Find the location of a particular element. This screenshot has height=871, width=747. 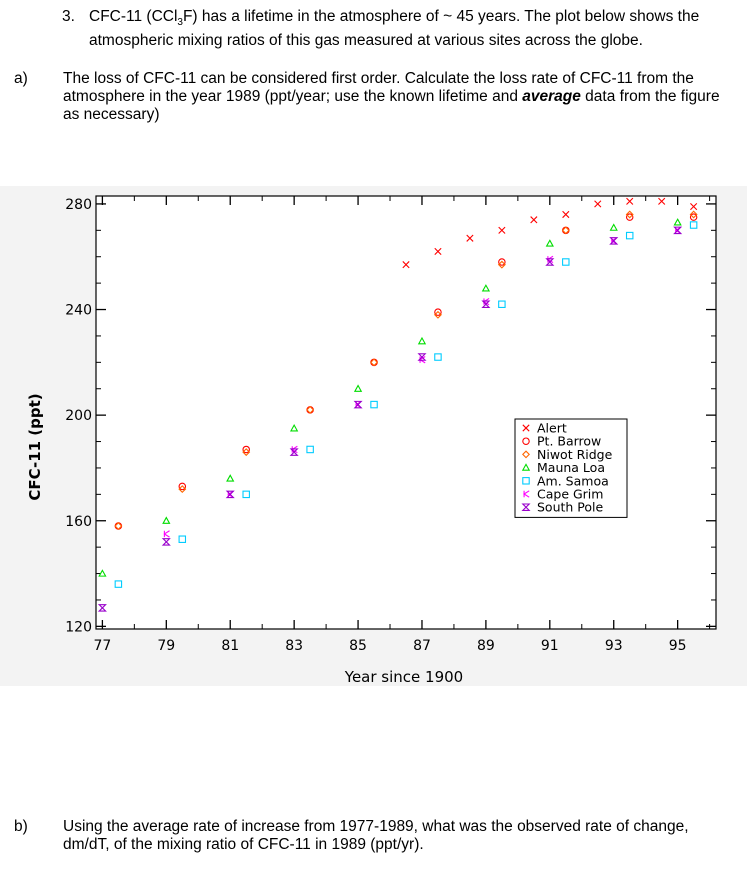

x-axis-label: Year since 1900 is located at coordinates (403, 677).